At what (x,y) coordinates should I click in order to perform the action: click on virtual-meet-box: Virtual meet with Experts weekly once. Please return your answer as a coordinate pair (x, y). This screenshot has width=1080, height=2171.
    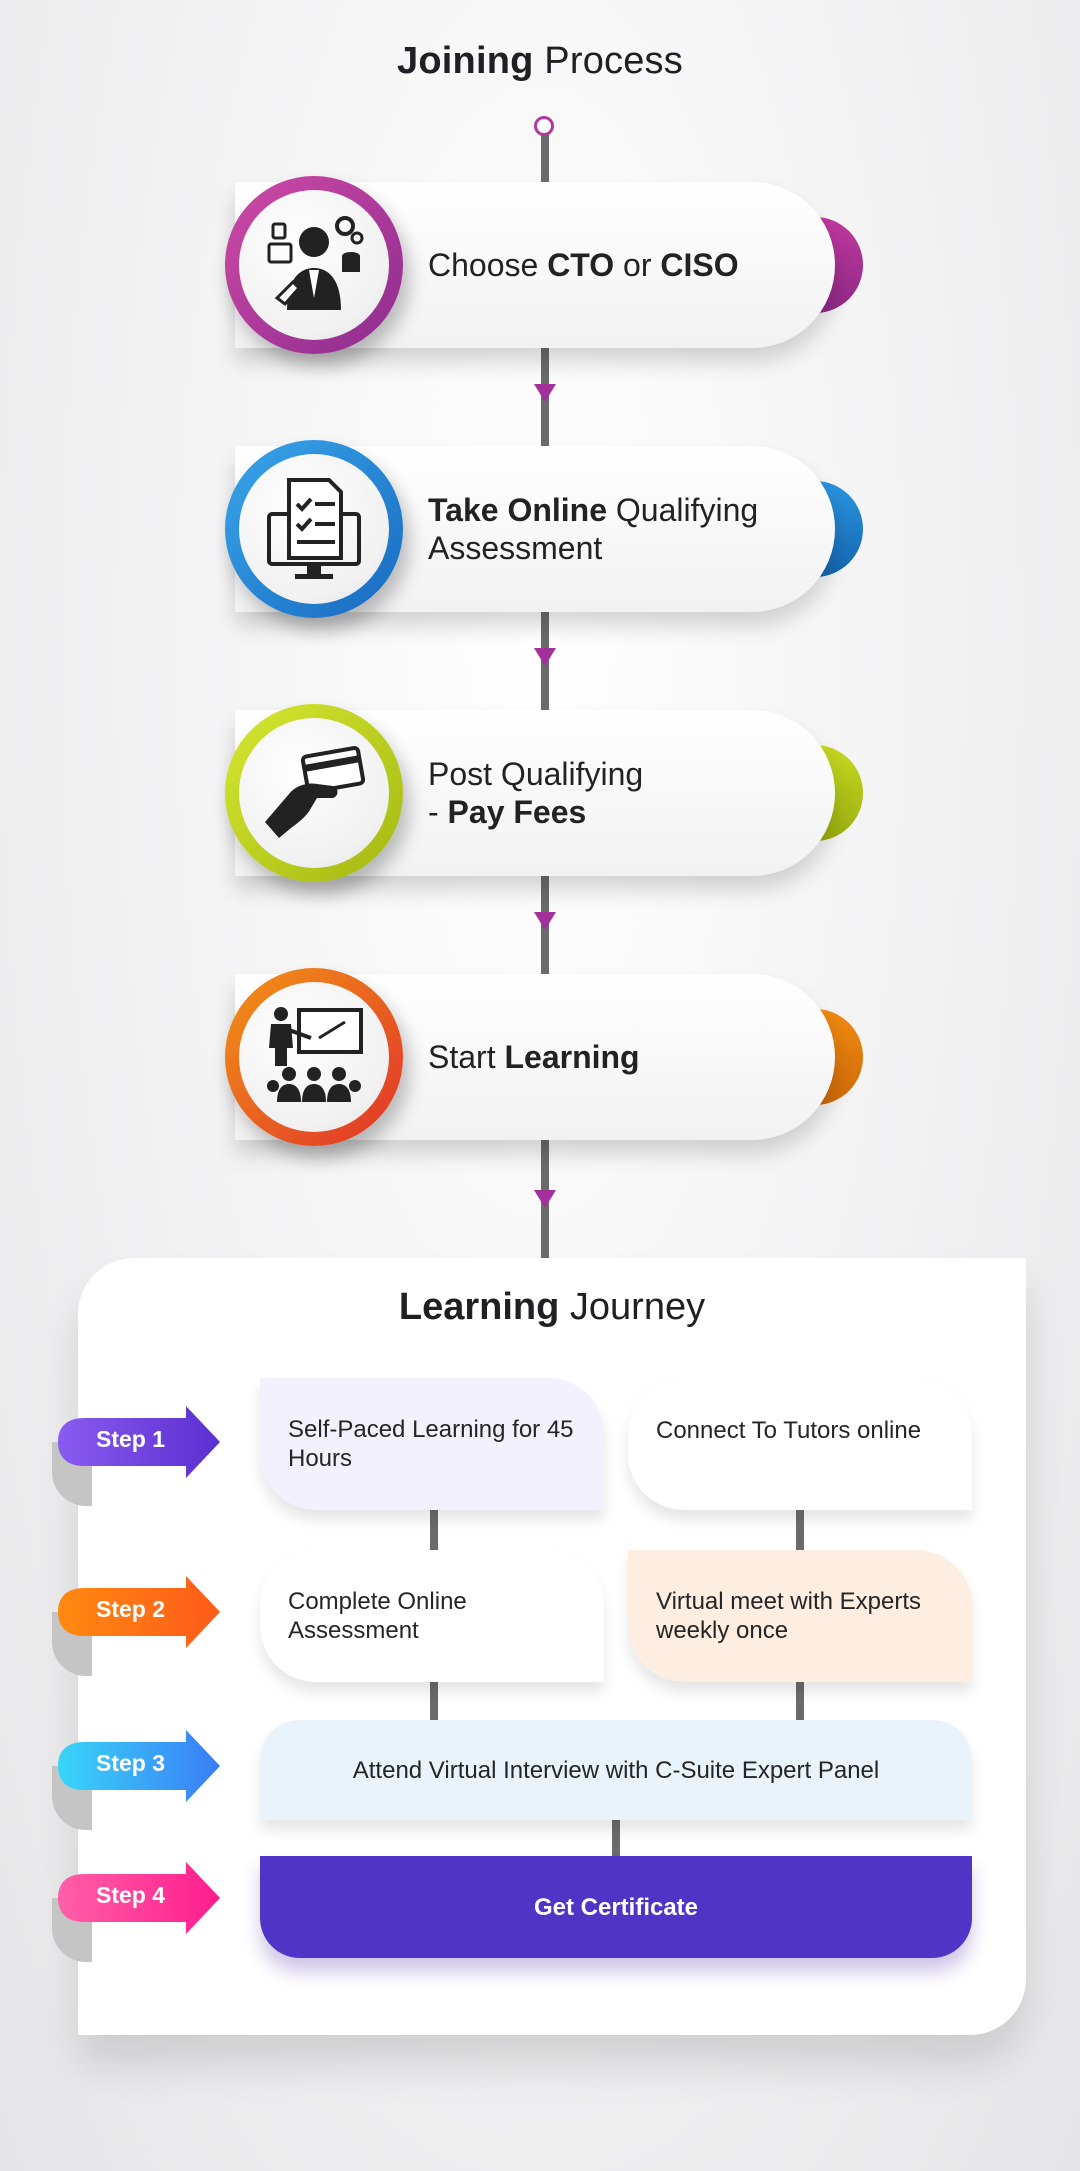
    Looking at the image, I should click on (800, 1616).